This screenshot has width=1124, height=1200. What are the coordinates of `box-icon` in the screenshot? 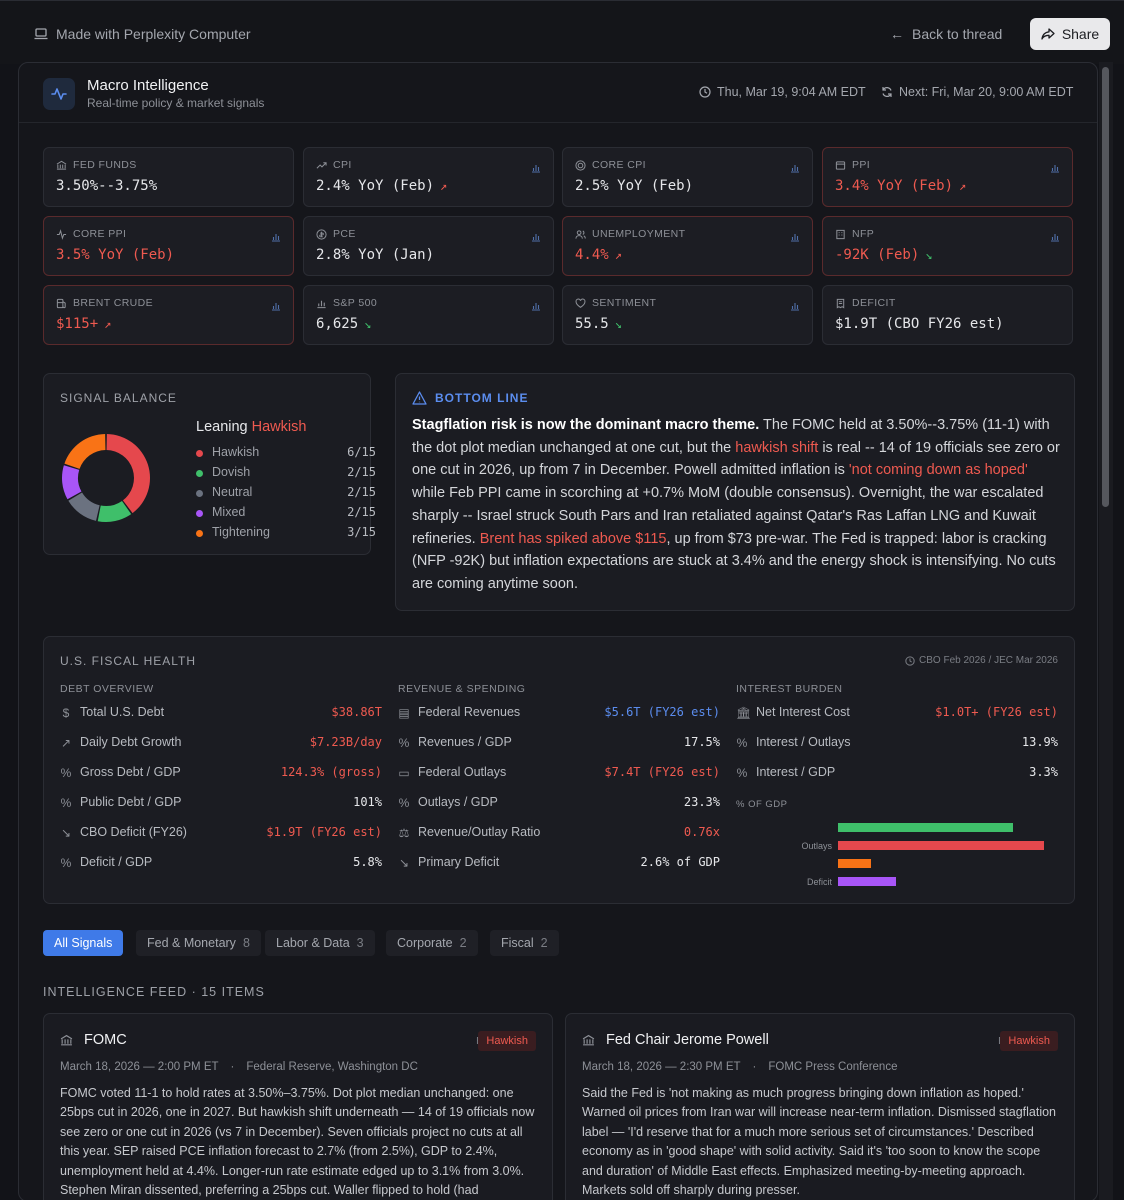 It's located at (840, 165).